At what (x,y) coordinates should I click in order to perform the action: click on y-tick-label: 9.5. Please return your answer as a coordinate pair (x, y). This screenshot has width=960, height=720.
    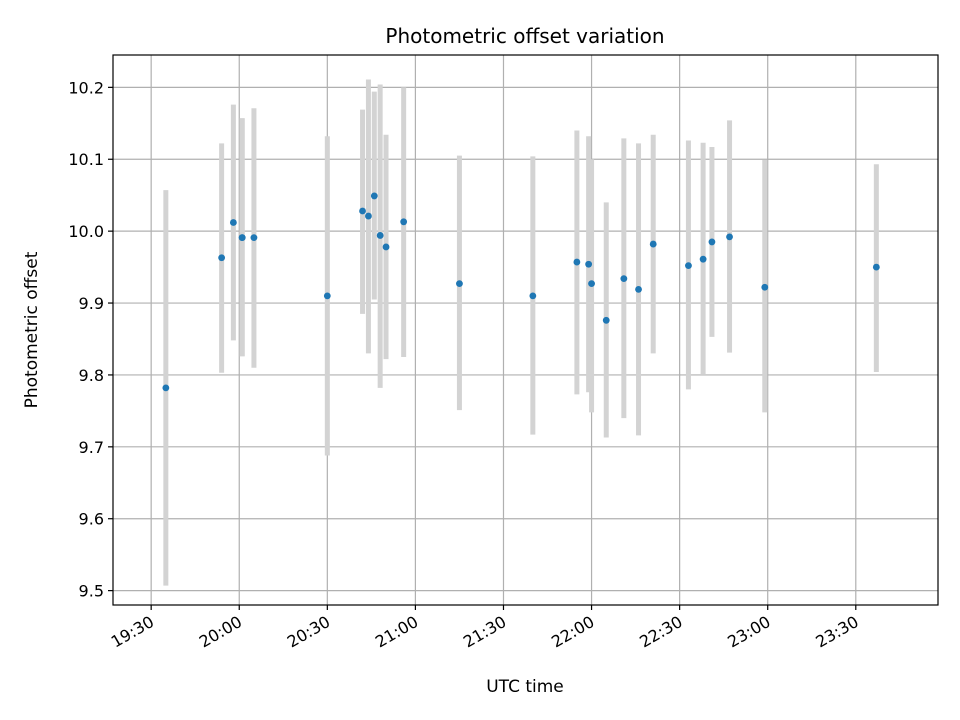
    Looking at the image, I should click on (91, 591).